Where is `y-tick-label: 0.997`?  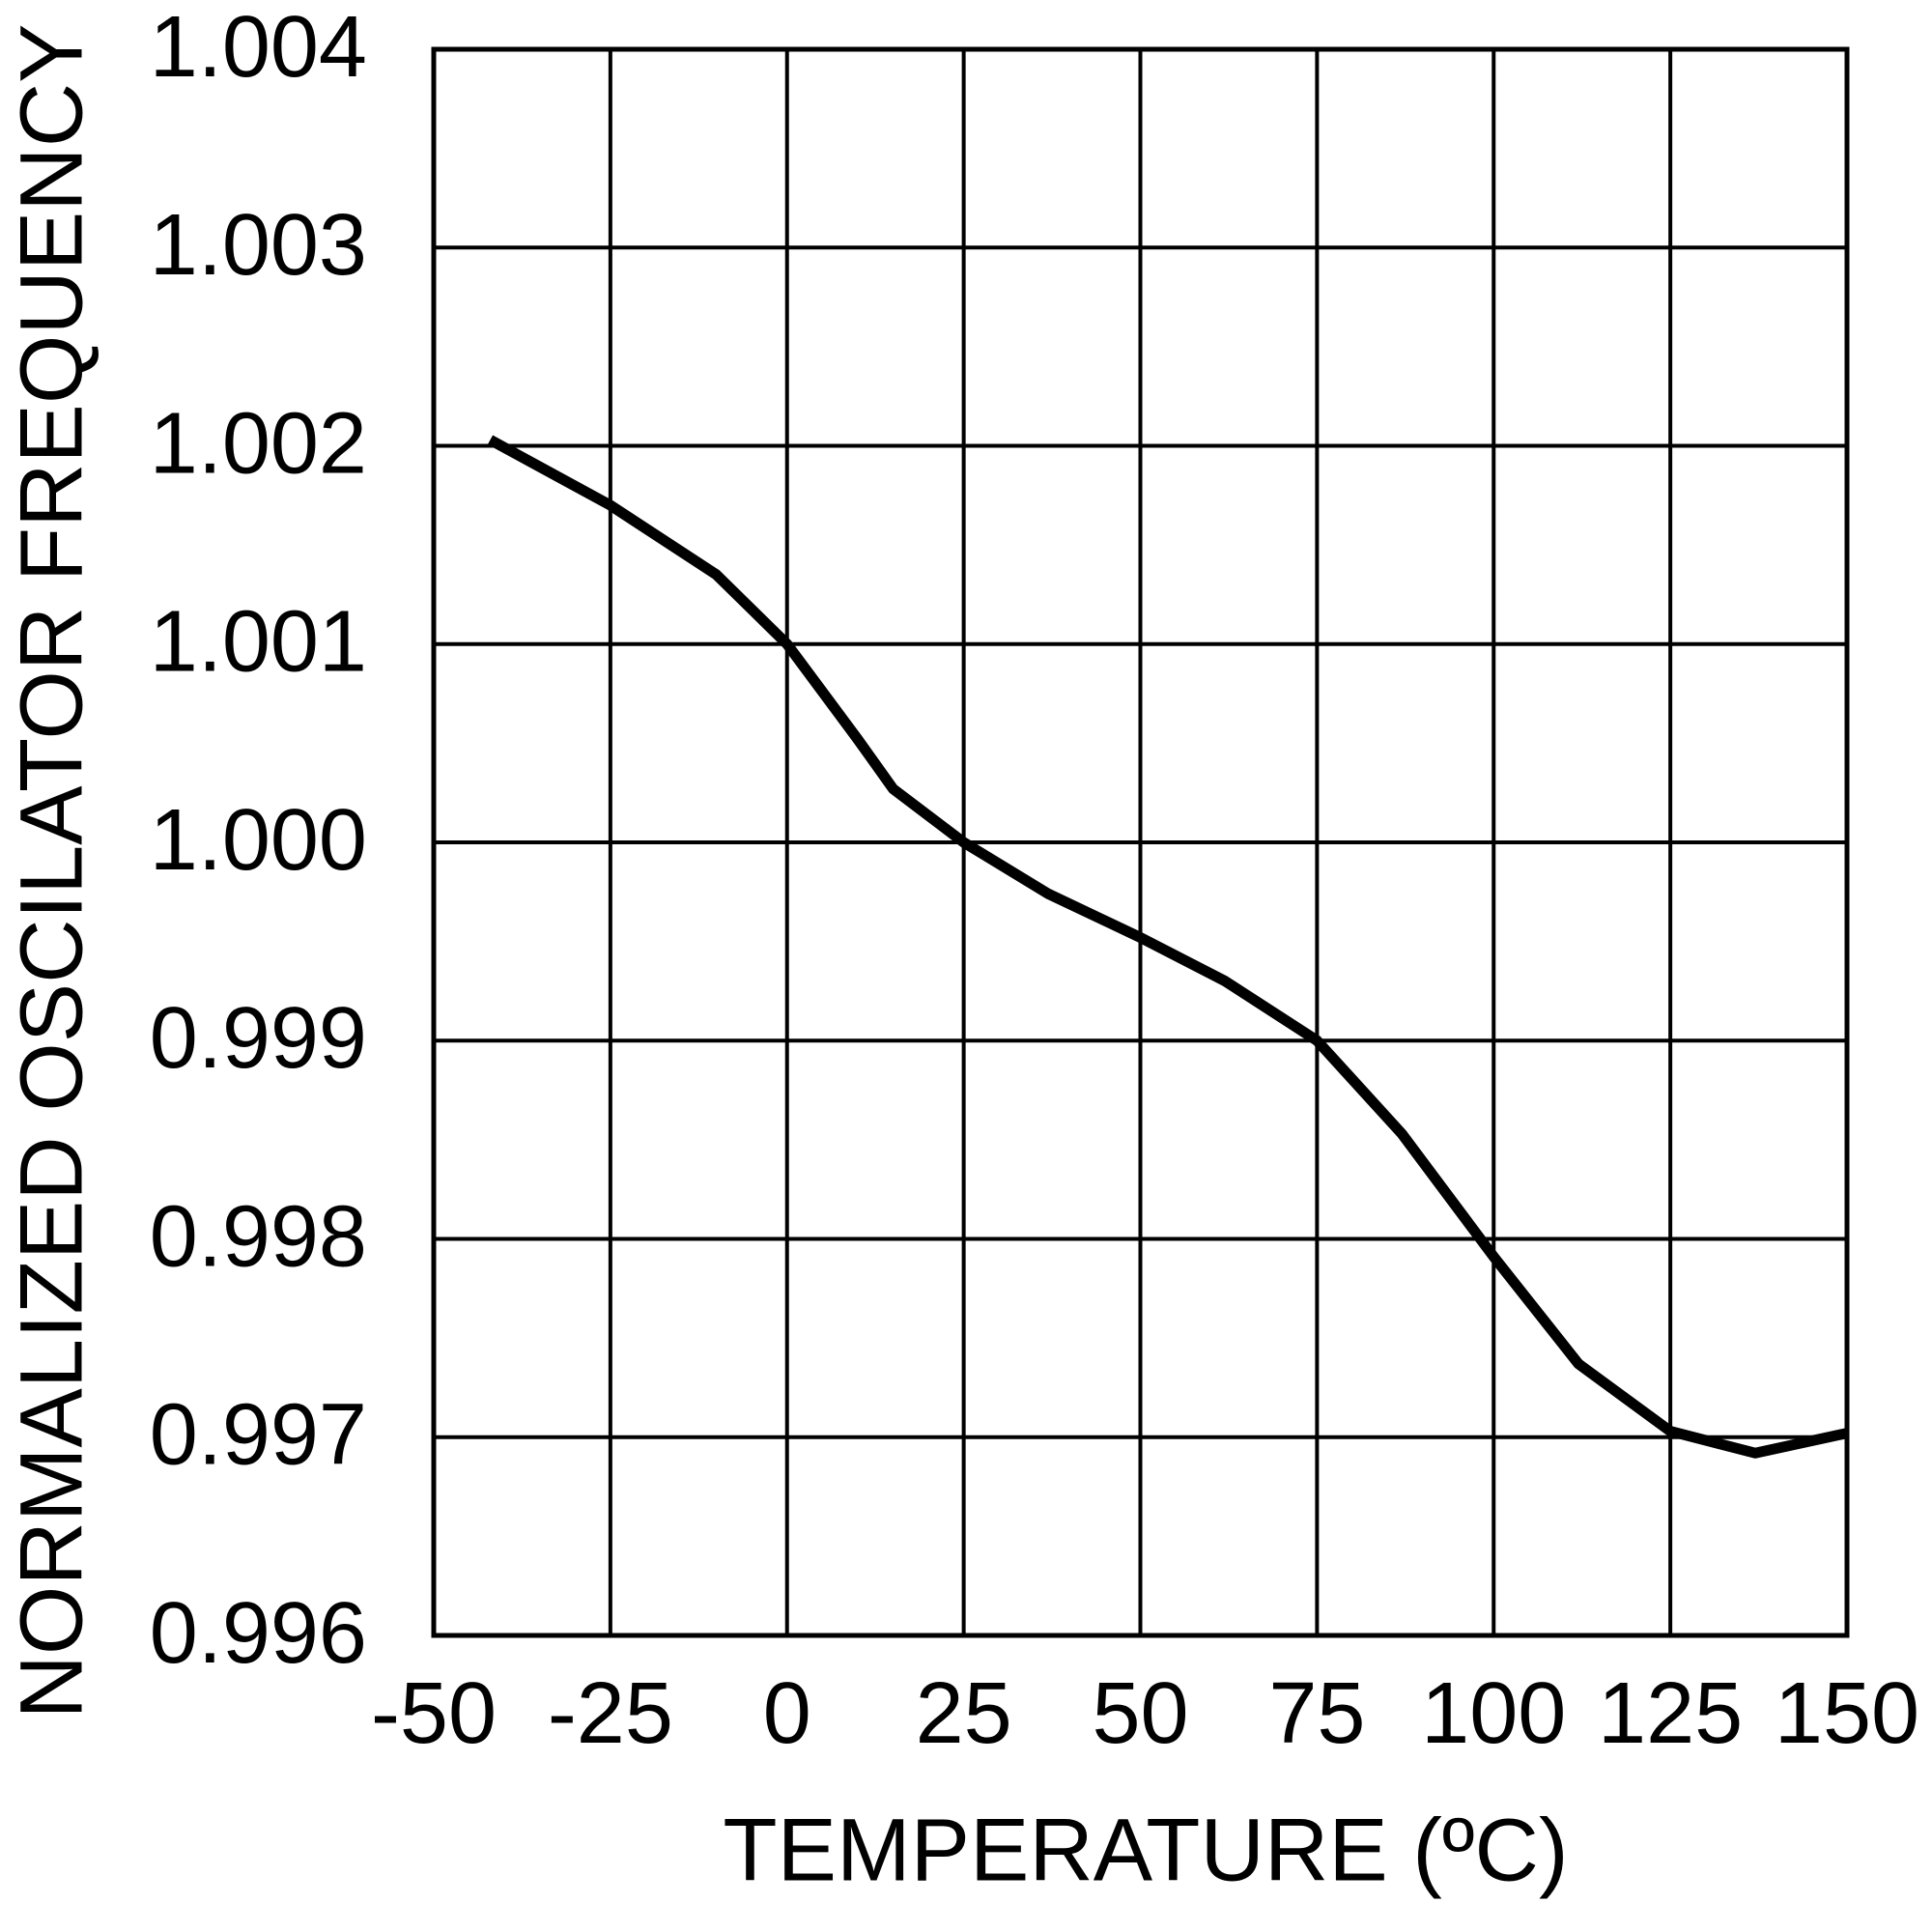 y-tick-label: 0.997 is located at coordinates (258, 1435).